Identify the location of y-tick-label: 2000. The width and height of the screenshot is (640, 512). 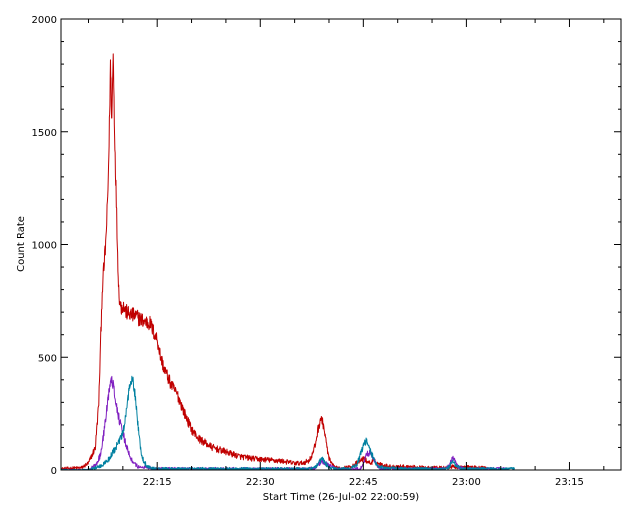
(44, 20).